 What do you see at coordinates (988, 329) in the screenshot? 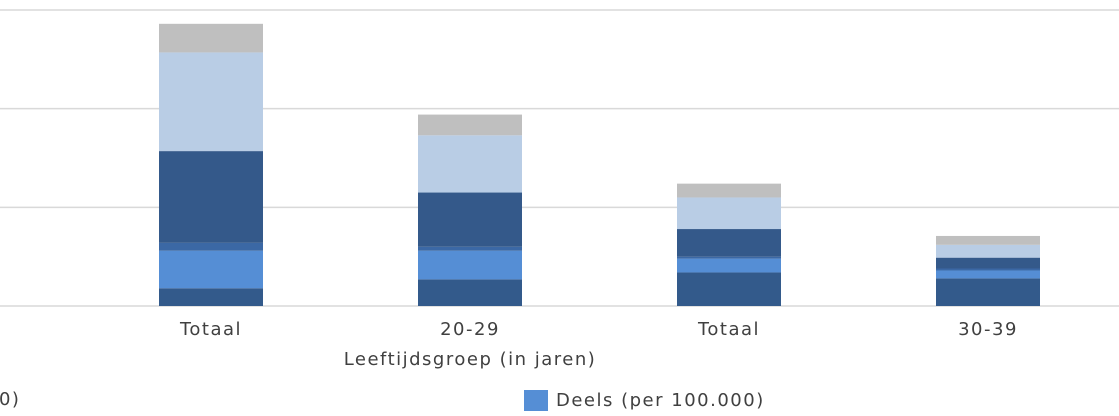
I see `x-tick-label: 30-39` at bounding box center [988, 329].